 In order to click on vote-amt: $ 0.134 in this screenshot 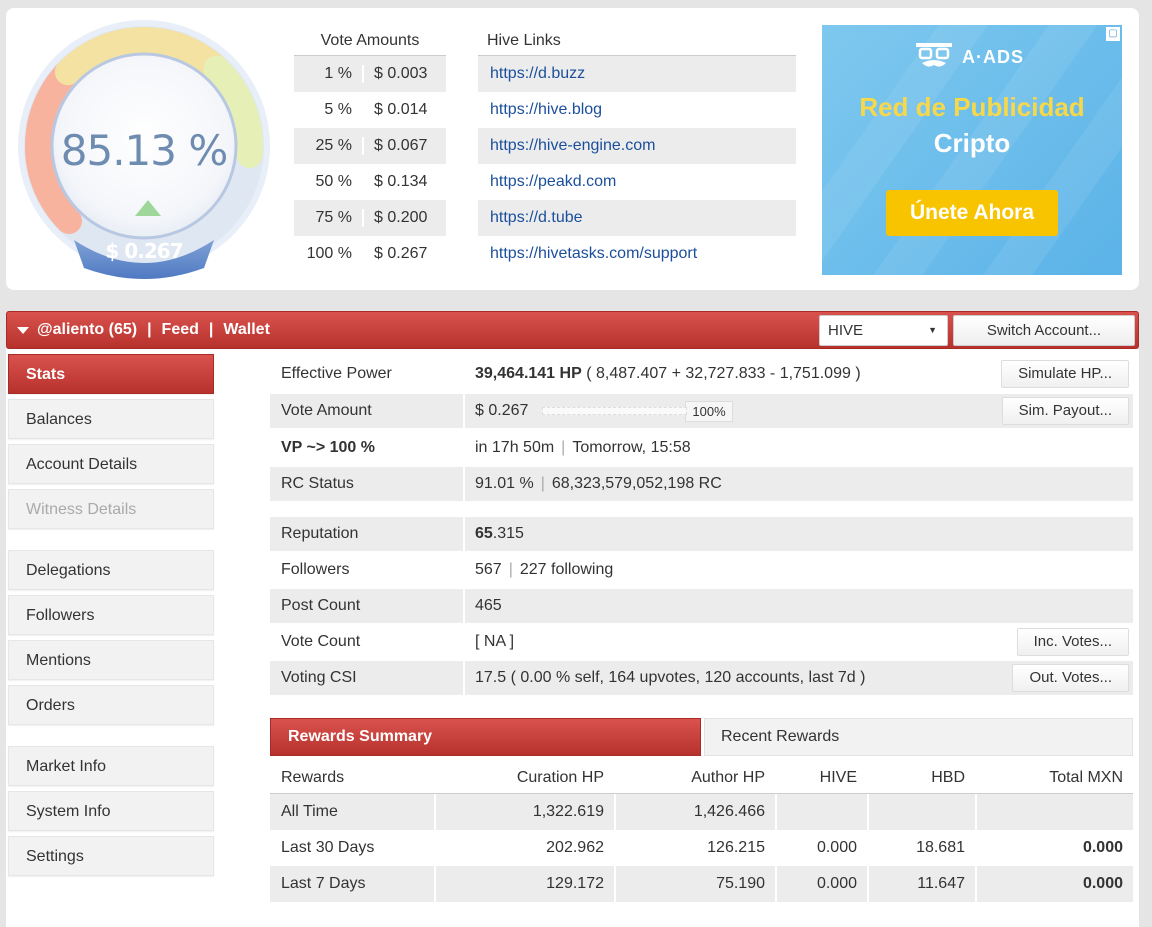, I will do `click(404, 182)`.